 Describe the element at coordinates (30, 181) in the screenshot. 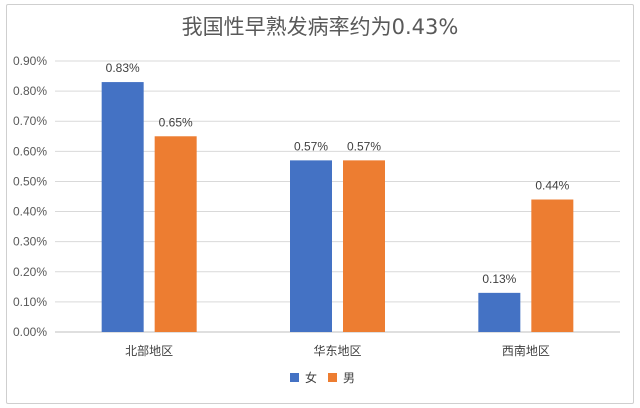

I see `y-tick-label: 0.50%` at that location.